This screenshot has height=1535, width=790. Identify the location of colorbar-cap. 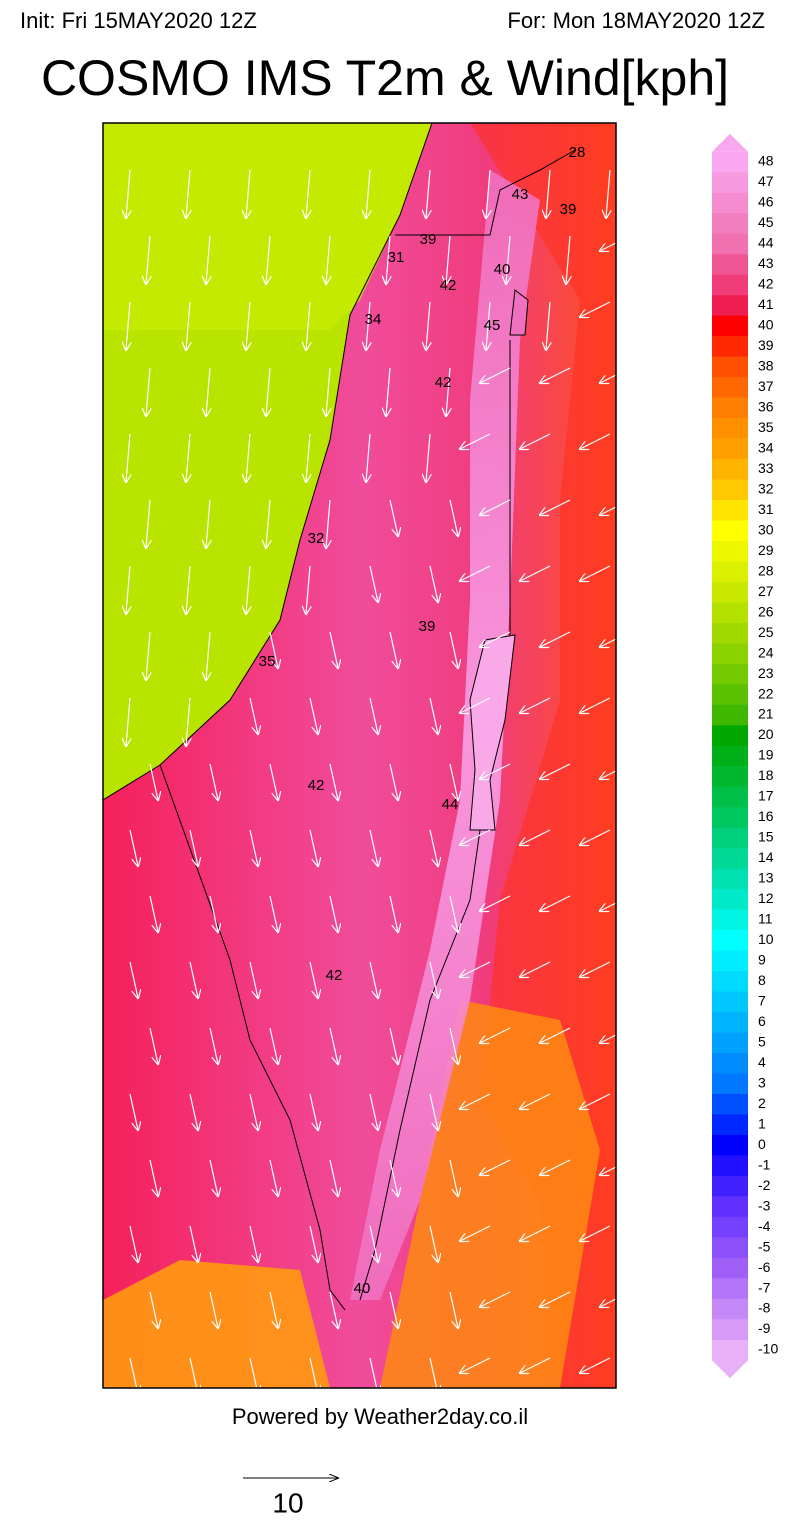
(730, 1369).